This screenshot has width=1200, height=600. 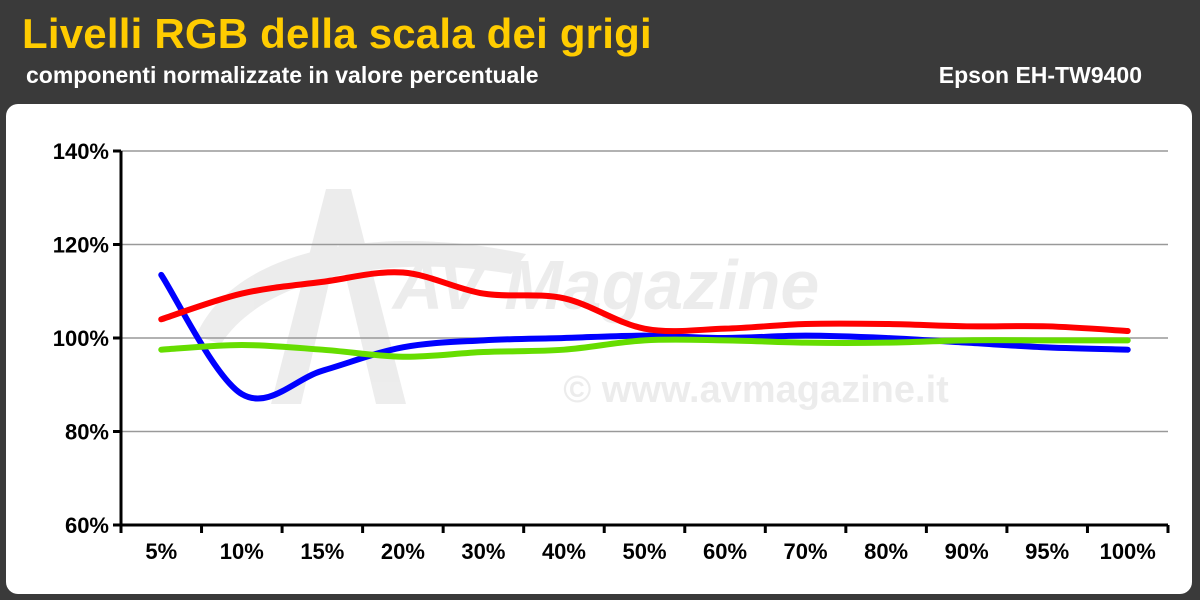 I want to click on x-tick-label-2: 15%, so click(x=322, y=551).